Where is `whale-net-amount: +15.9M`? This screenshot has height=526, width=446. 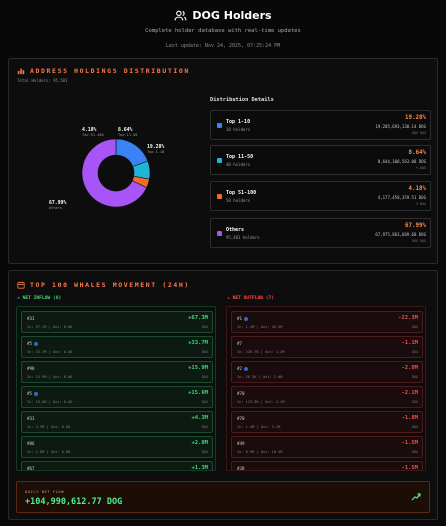
whale-net-amount: +15.9M is located at coordinates (198, 368).